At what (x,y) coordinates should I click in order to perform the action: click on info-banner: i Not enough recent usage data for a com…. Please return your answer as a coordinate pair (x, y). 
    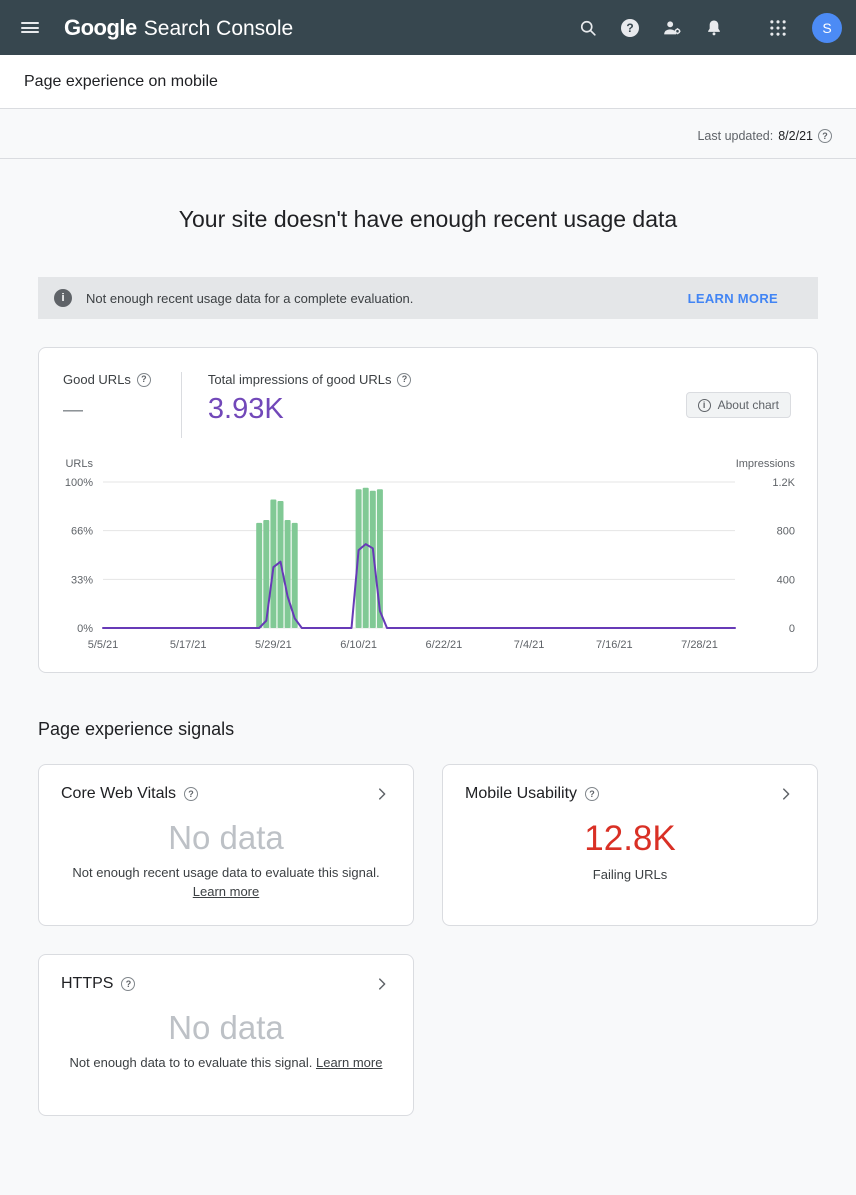
    Looking at the image, I should click on (428, 298).